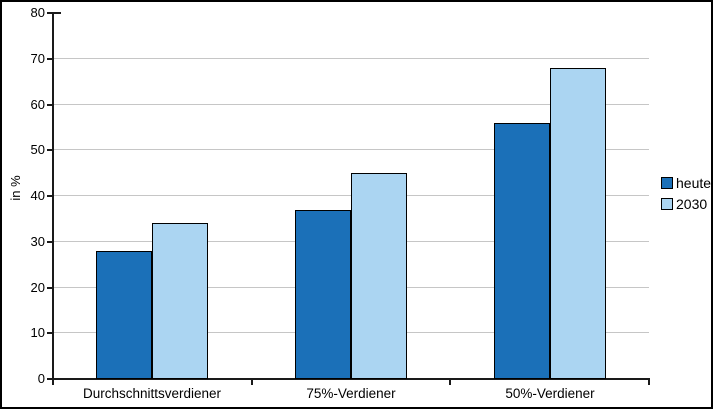 The image size is (713, 409). Describe the element at coordinates (37, 12) in the screenshot. I see `y-tick-label: 80` at that location.